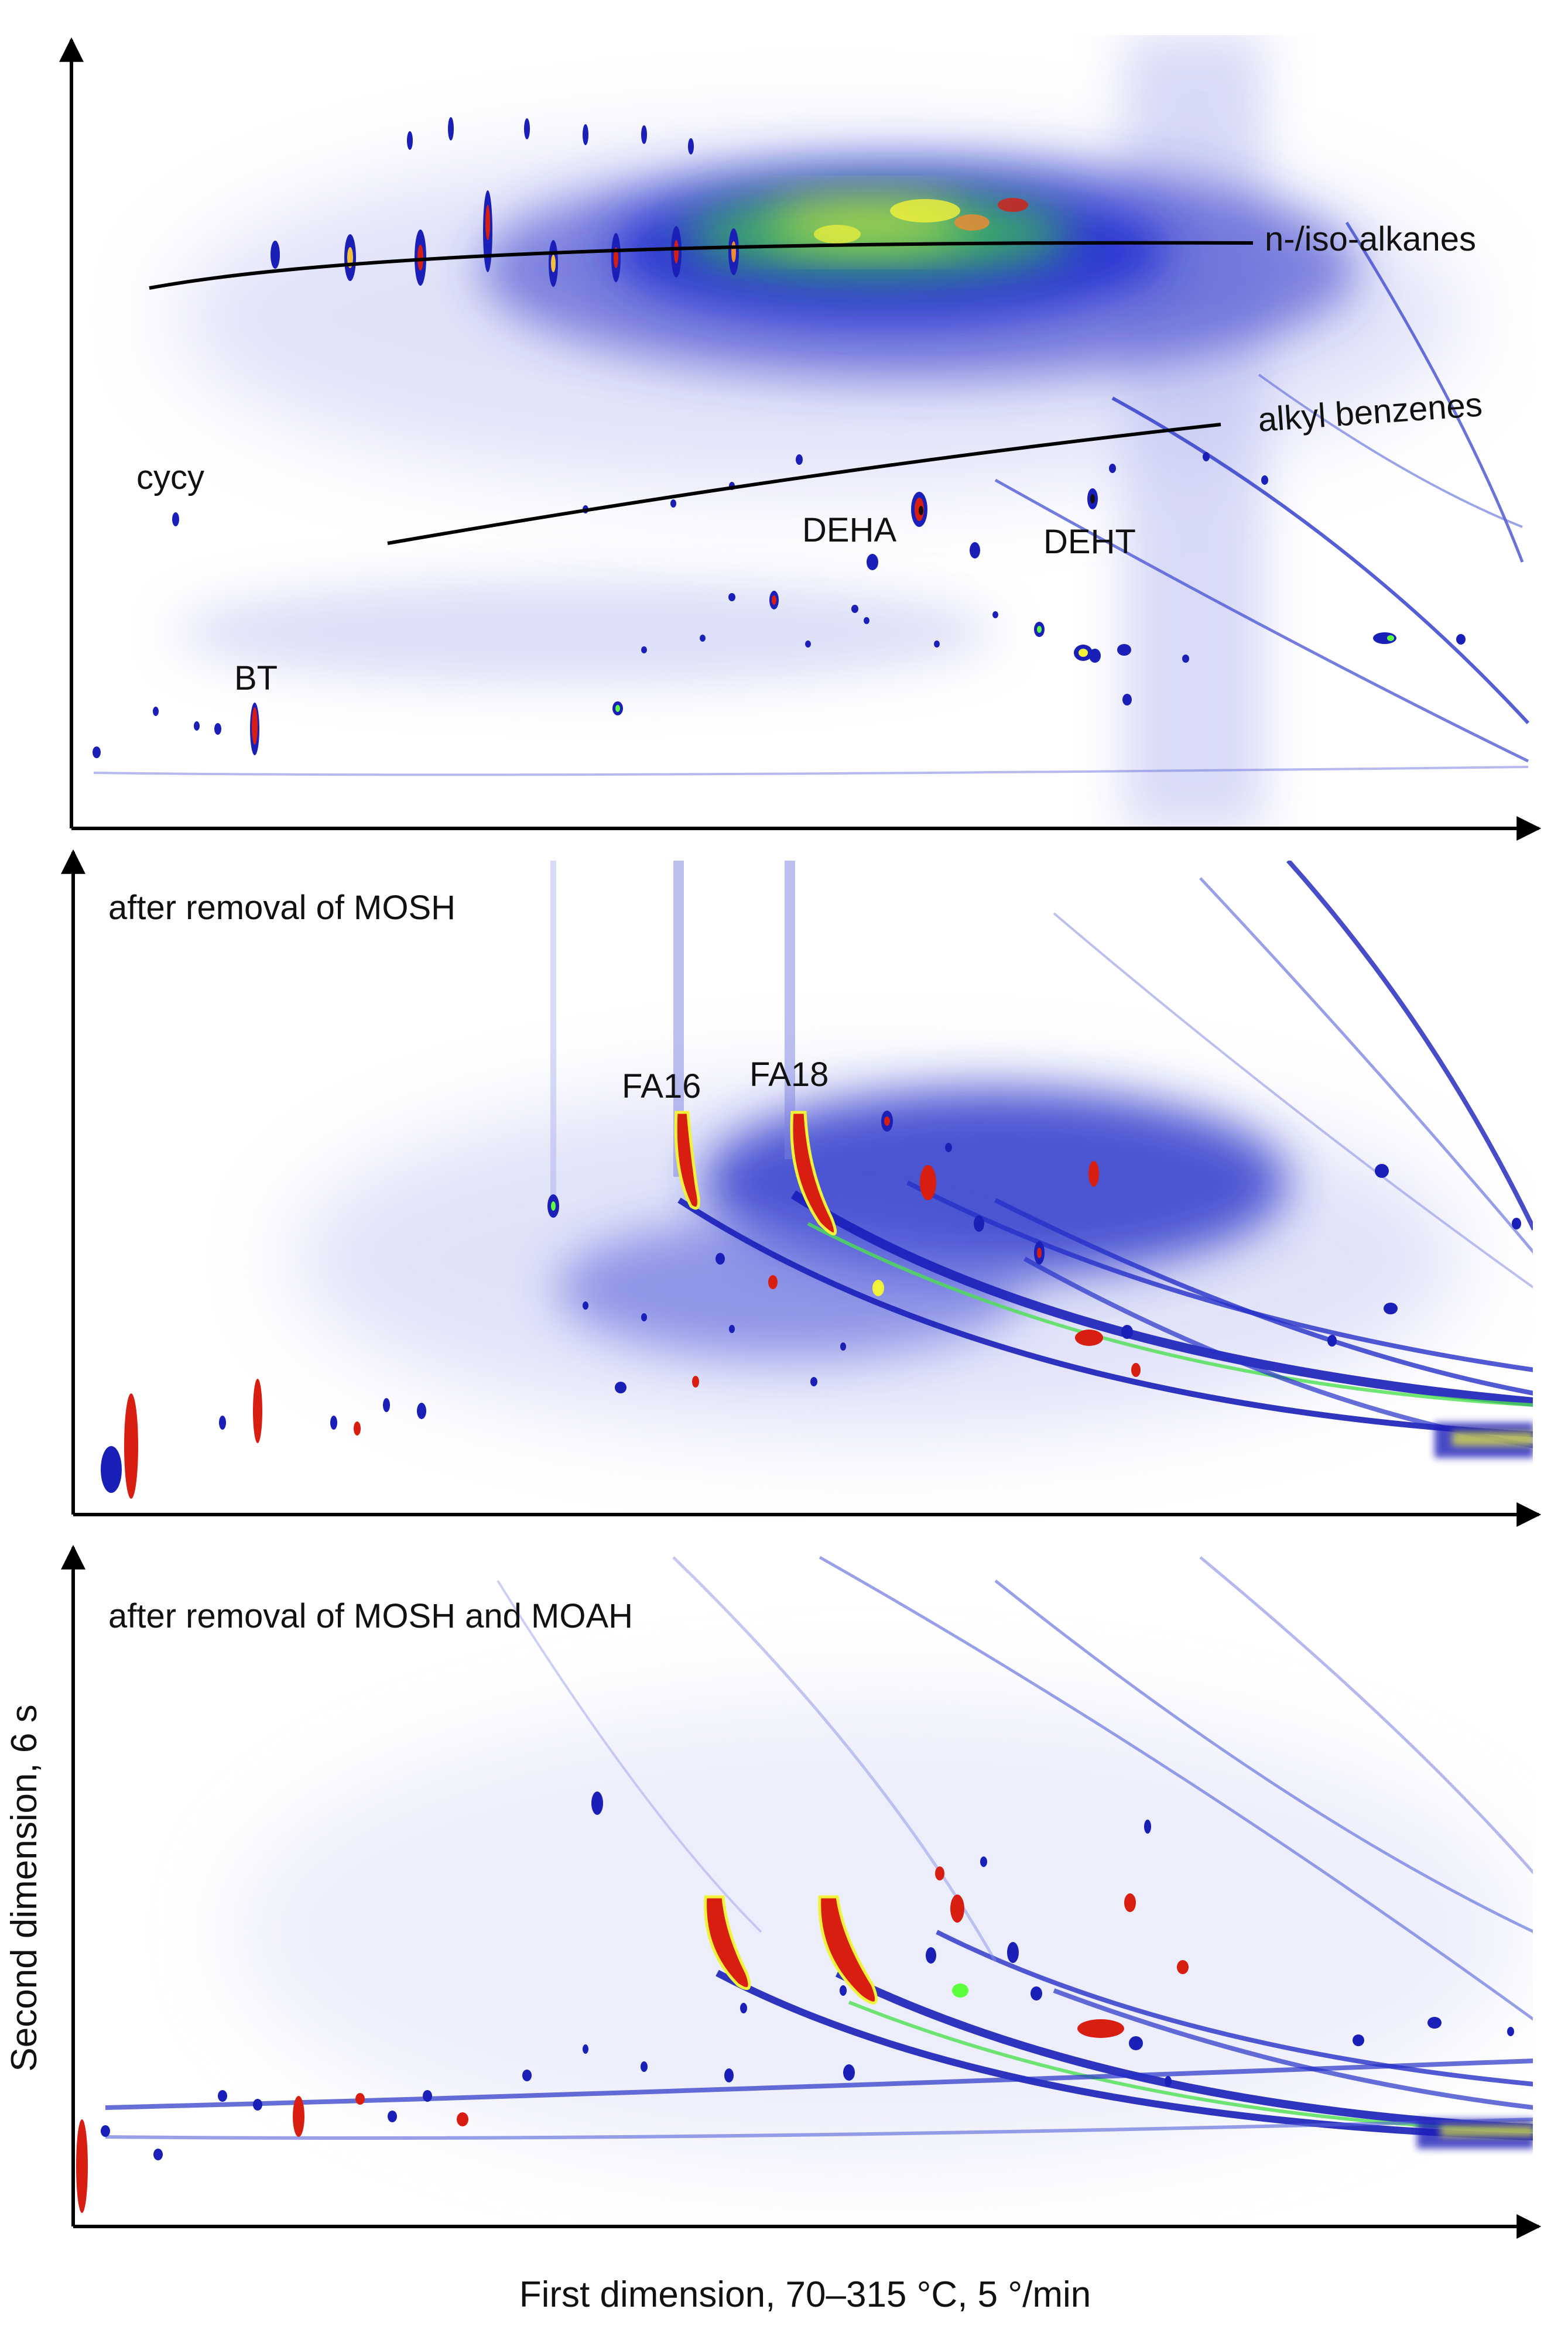  What do you see at coordinates (256, 678) in the screenshot?
I see `label-bt: BT` at bounding box center [256, 678].